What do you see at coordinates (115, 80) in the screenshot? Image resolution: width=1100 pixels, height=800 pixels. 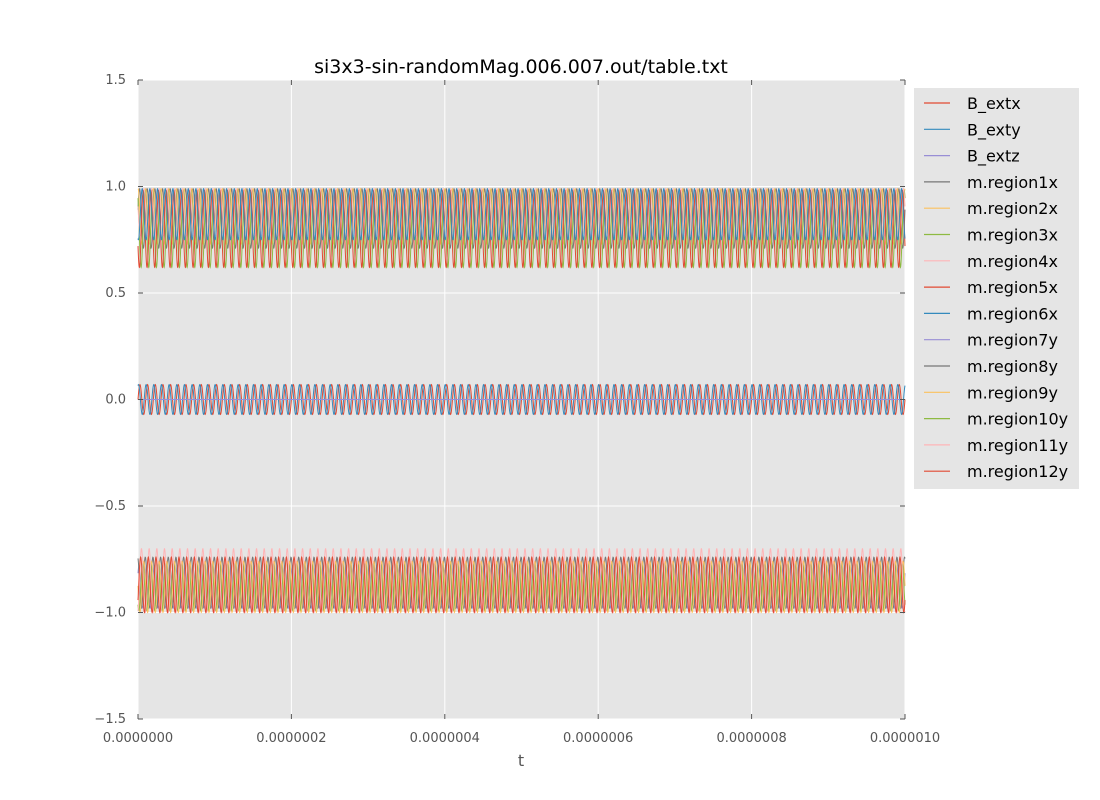 I see `y-tick-label: 1.5` at bounding box center [115, 80].